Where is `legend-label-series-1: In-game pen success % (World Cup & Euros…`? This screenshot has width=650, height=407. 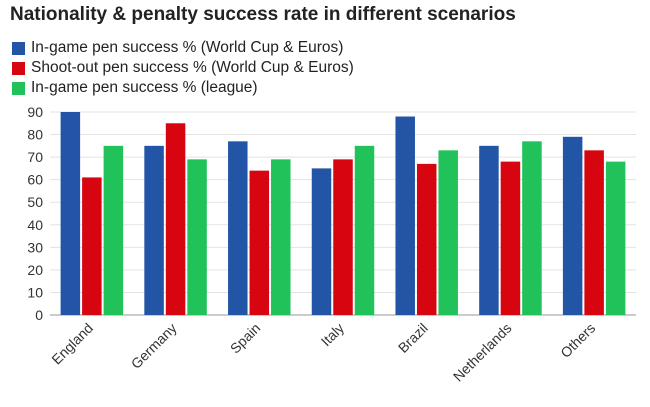
legend-label-series-1: In-game pen success % (World Cup & Euros… is located at coordinates (187, 47).